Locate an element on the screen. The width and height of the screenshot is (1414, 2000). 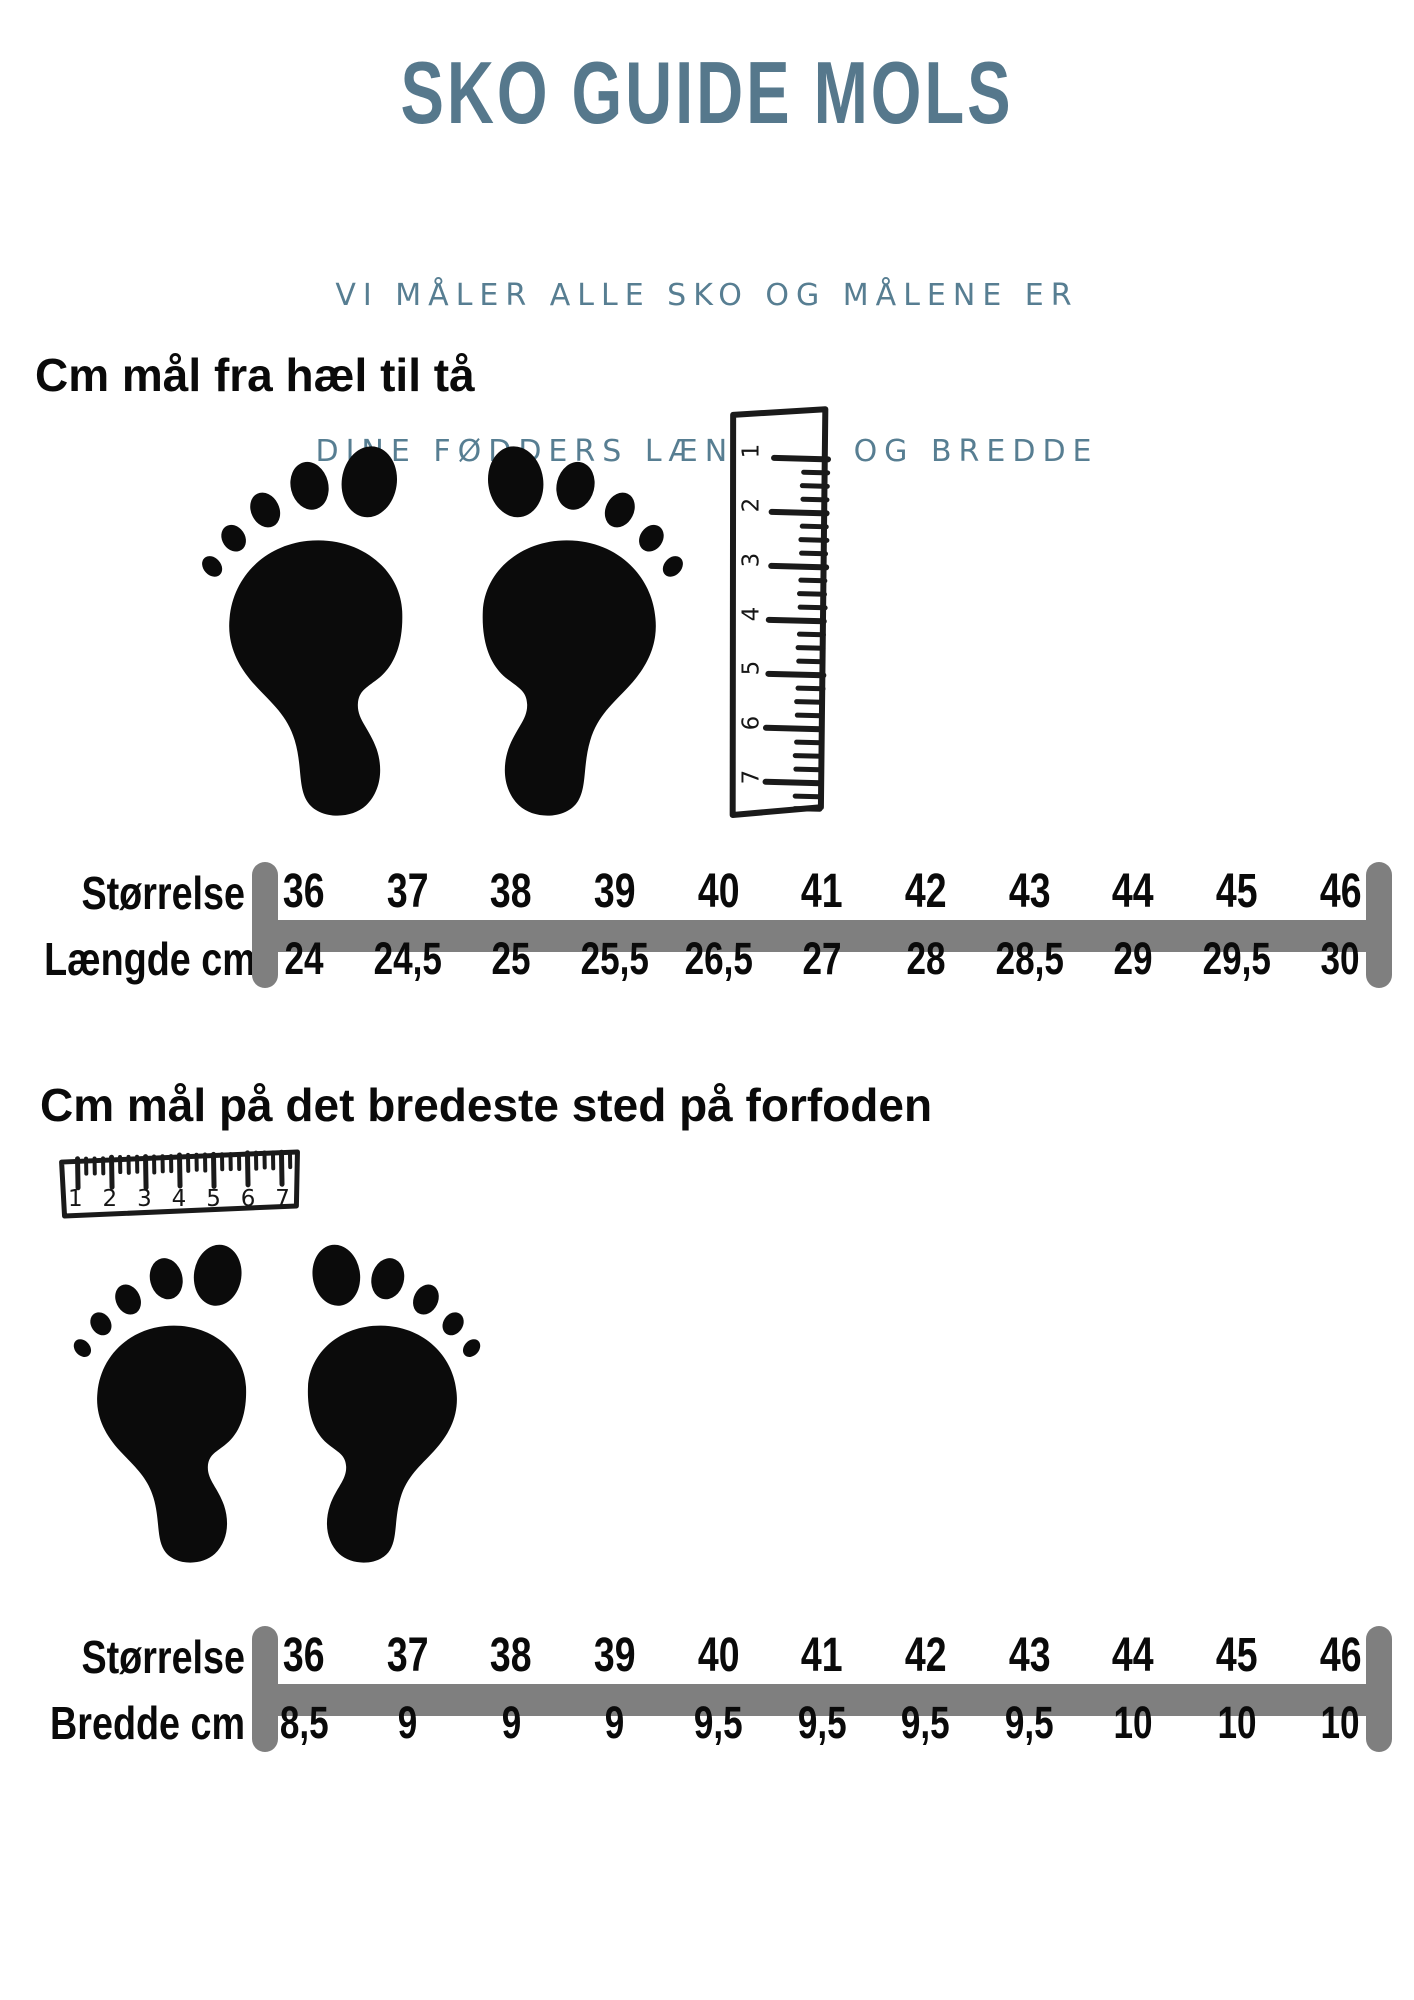
length-value: 26,5 is located at coordinates (718, 958).